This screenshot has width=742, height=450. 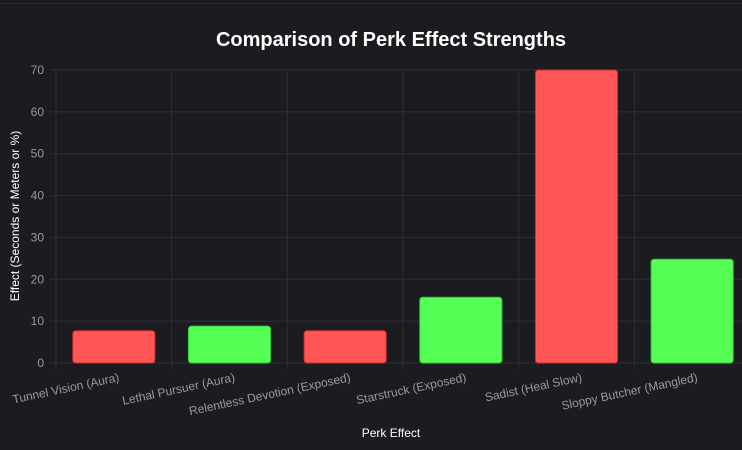 I want to click on x-axis-label: Perk Effect, so click(x=391, y=433).